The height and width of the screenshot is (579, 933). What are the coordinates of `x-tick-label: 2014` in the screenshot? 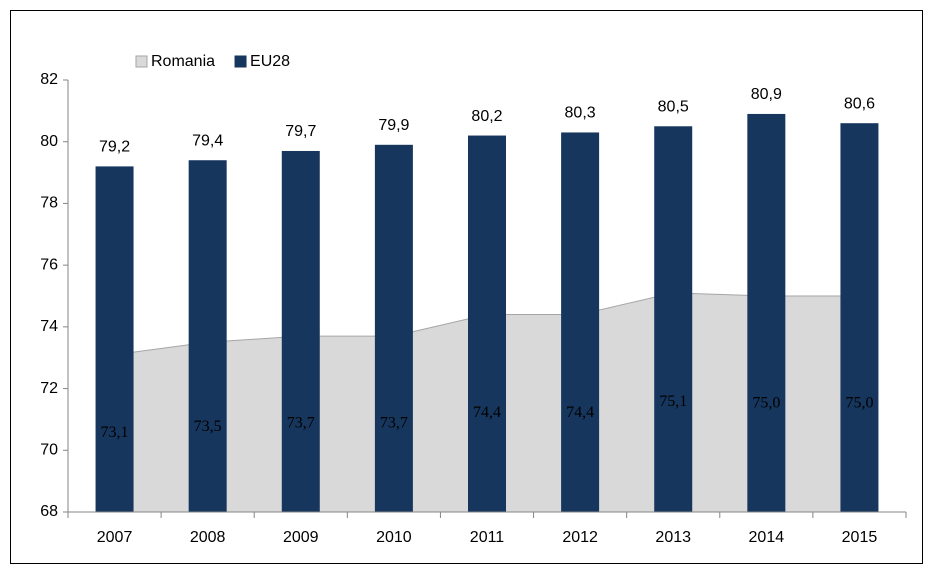 It's located at (767, 537).